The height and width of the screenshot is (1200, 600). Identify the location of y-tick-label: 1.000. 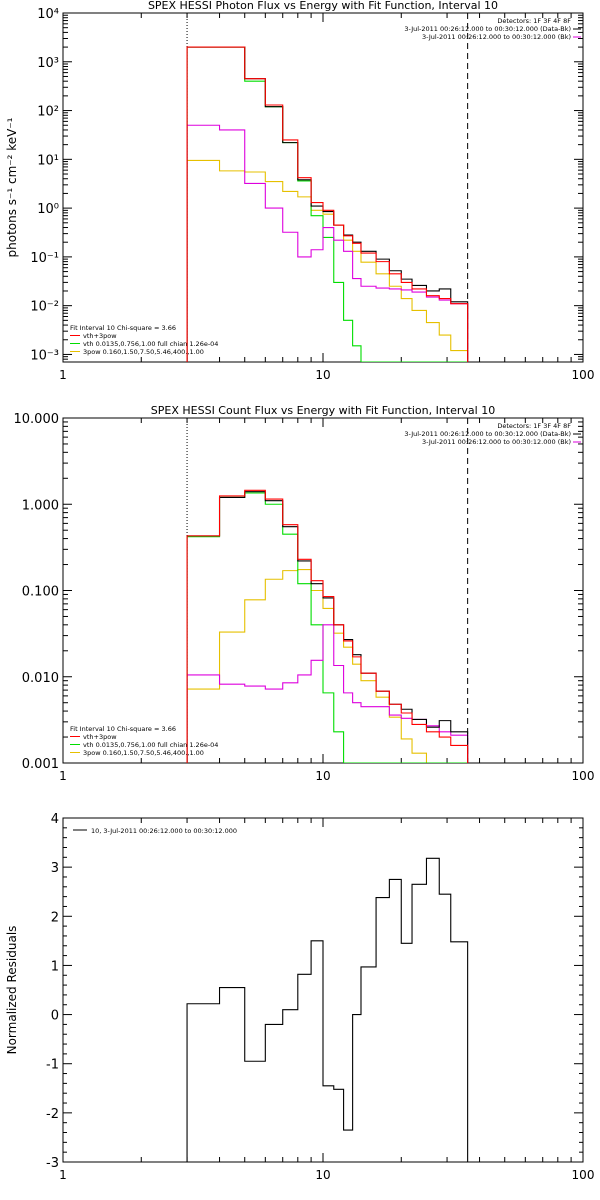
(40, 505).